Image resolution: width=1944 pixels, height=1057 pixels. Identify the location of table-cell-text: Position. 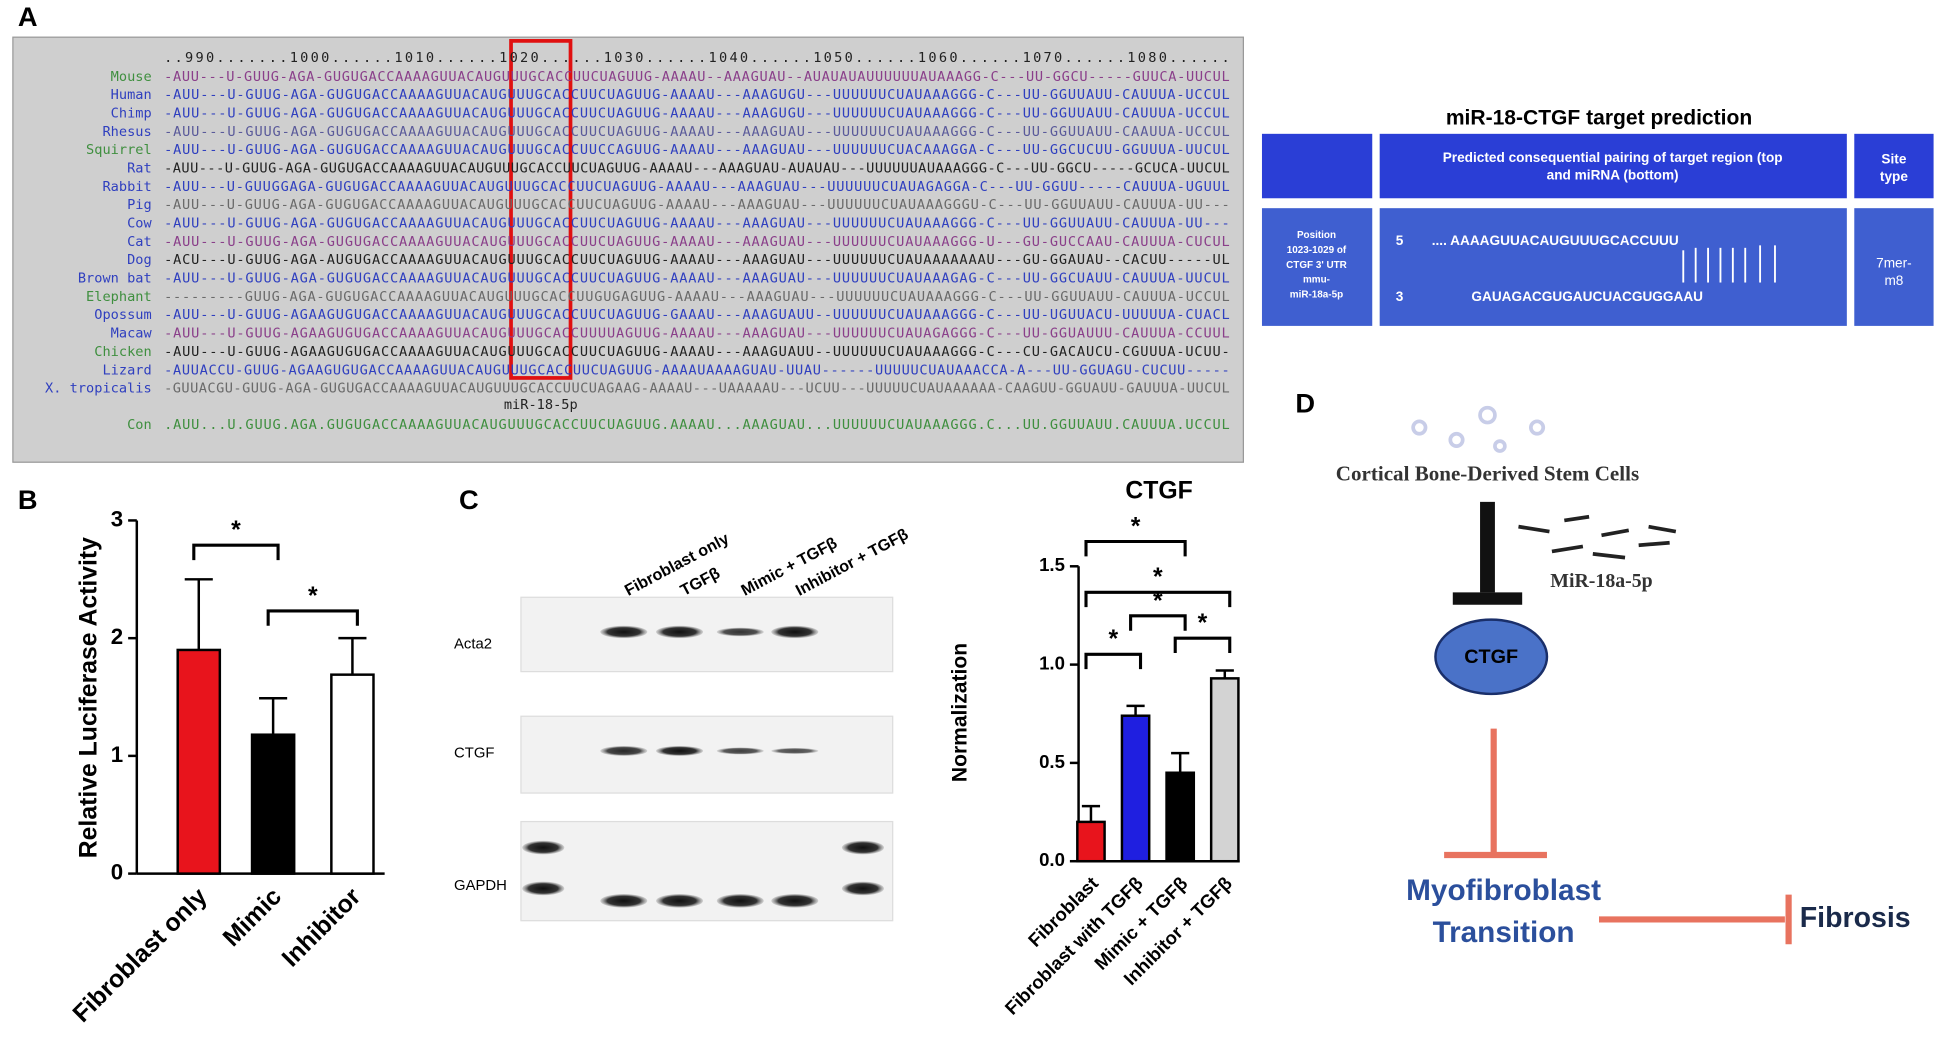
(1316, 235).